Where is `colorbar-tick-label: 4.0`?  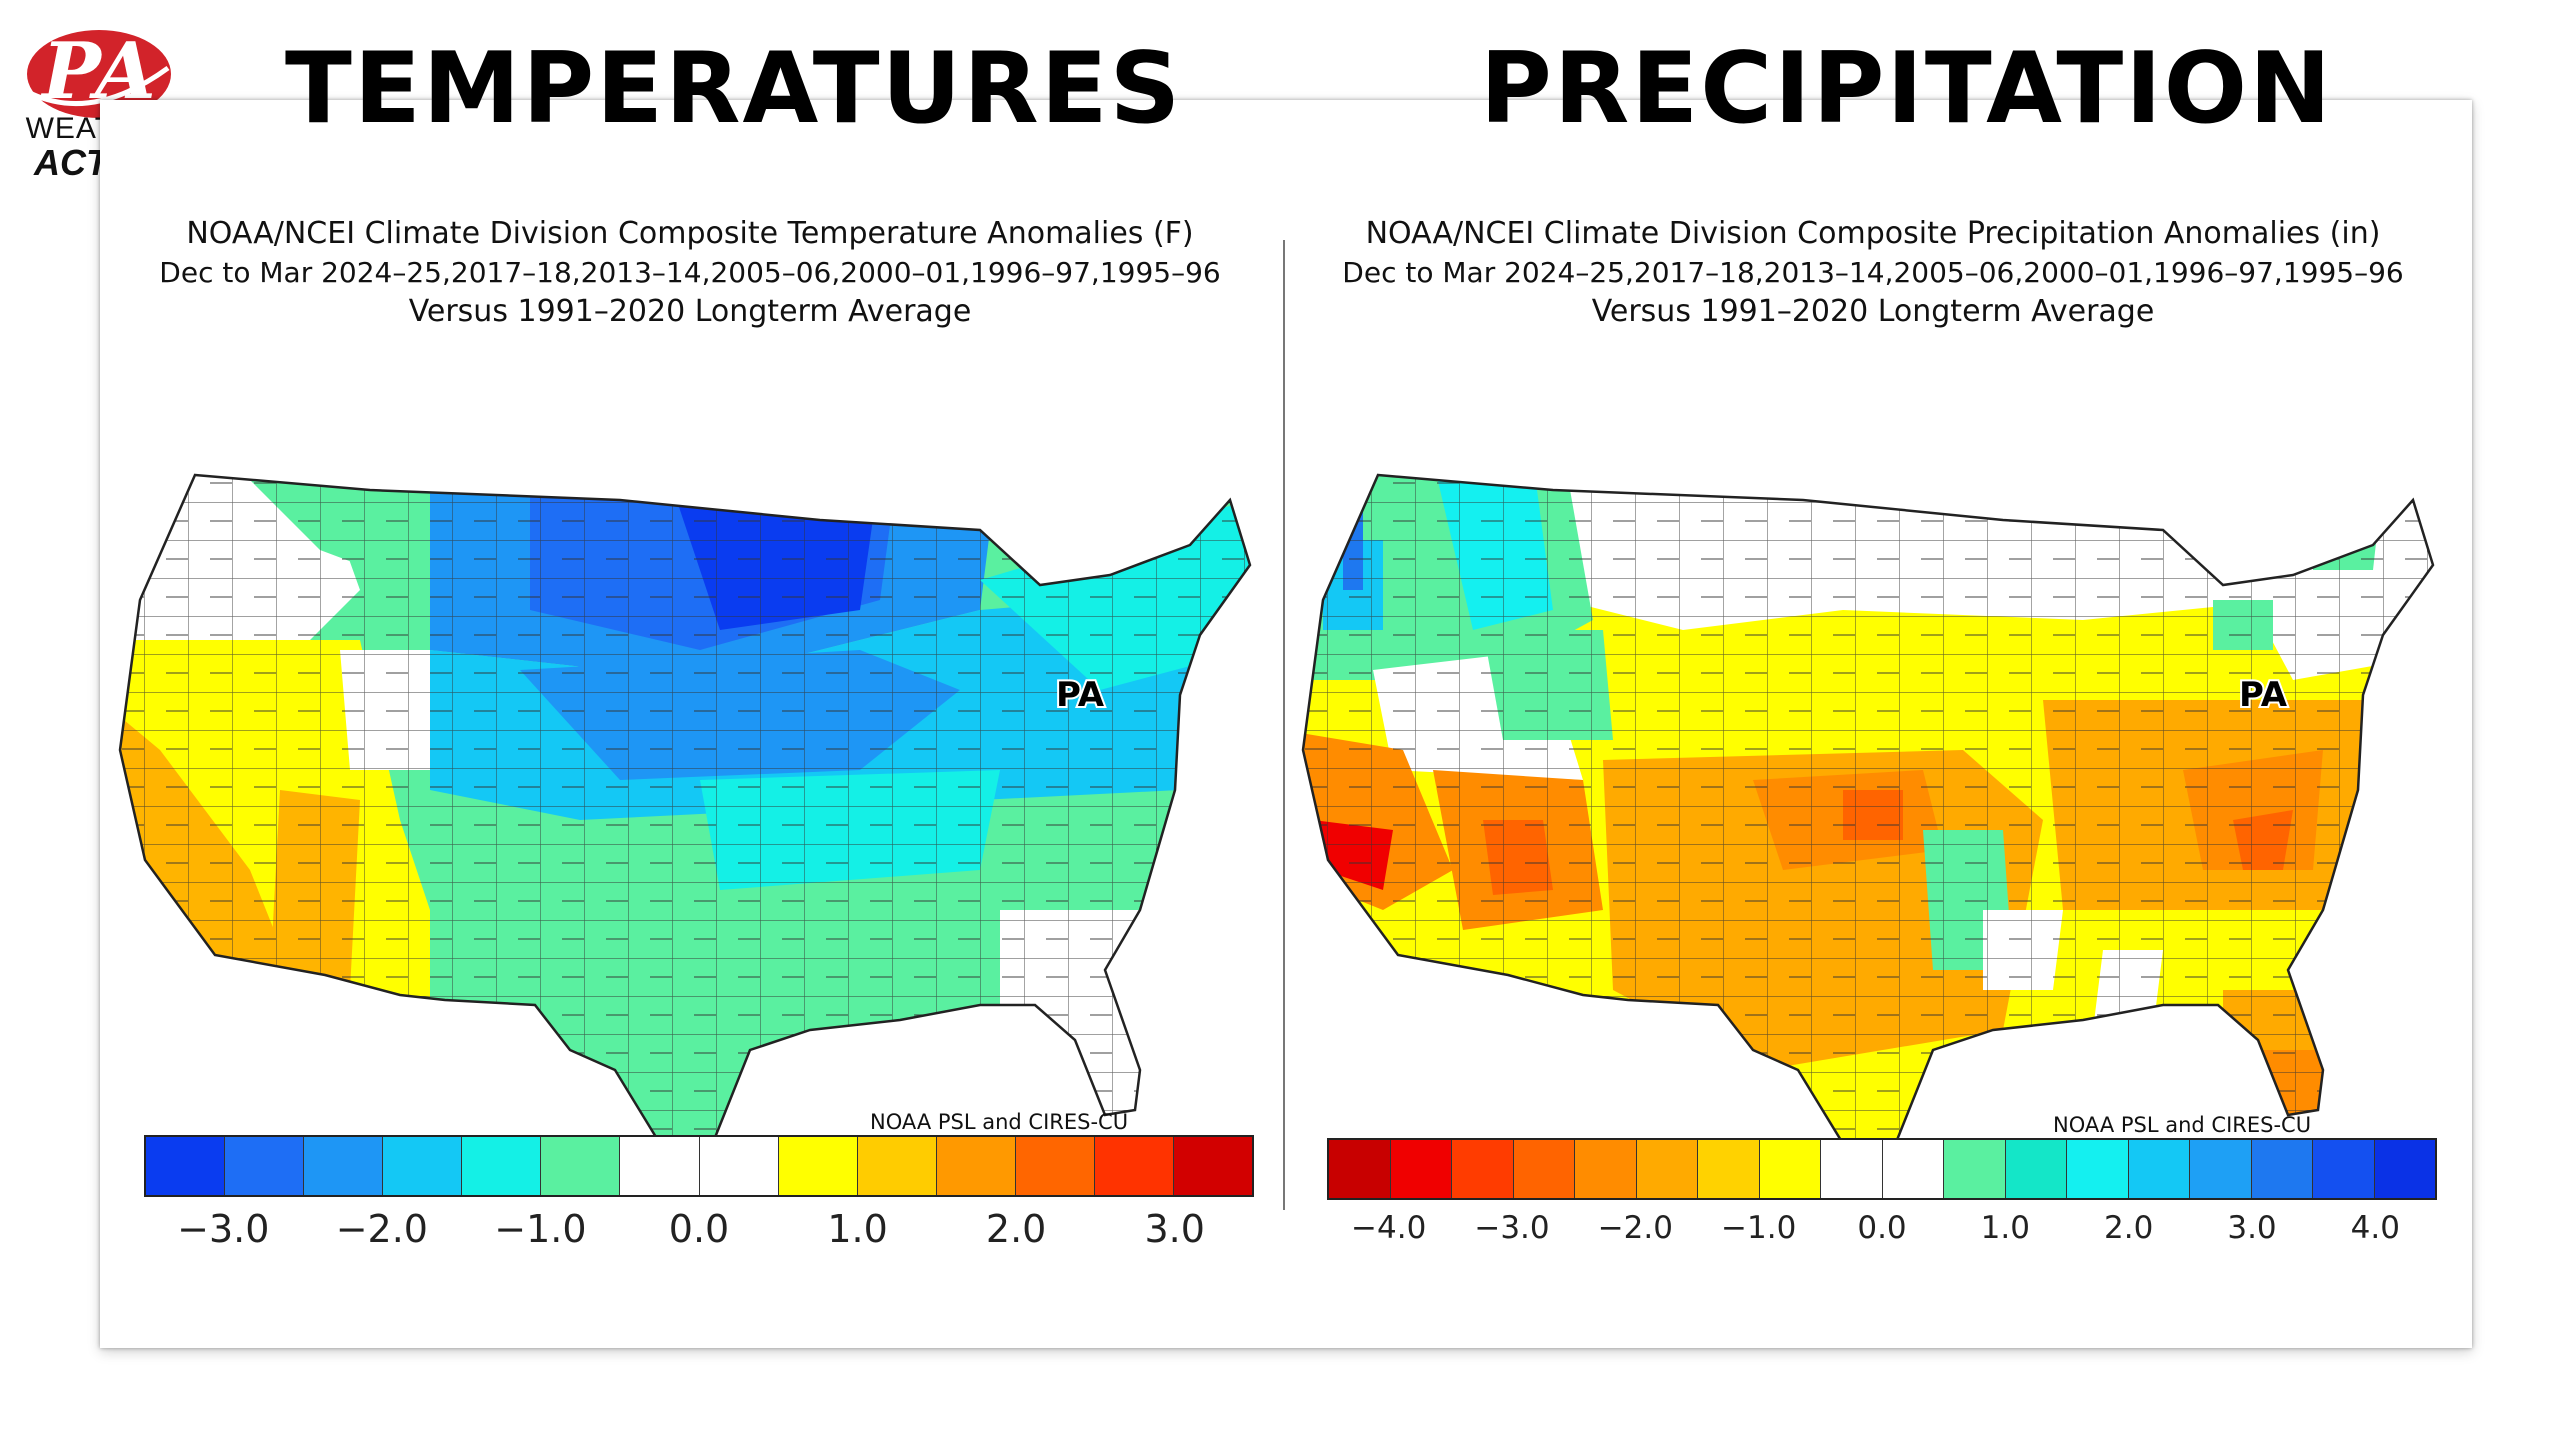 colorbar-tick-label: 4.0 is located at coordinates (2375, 1228).